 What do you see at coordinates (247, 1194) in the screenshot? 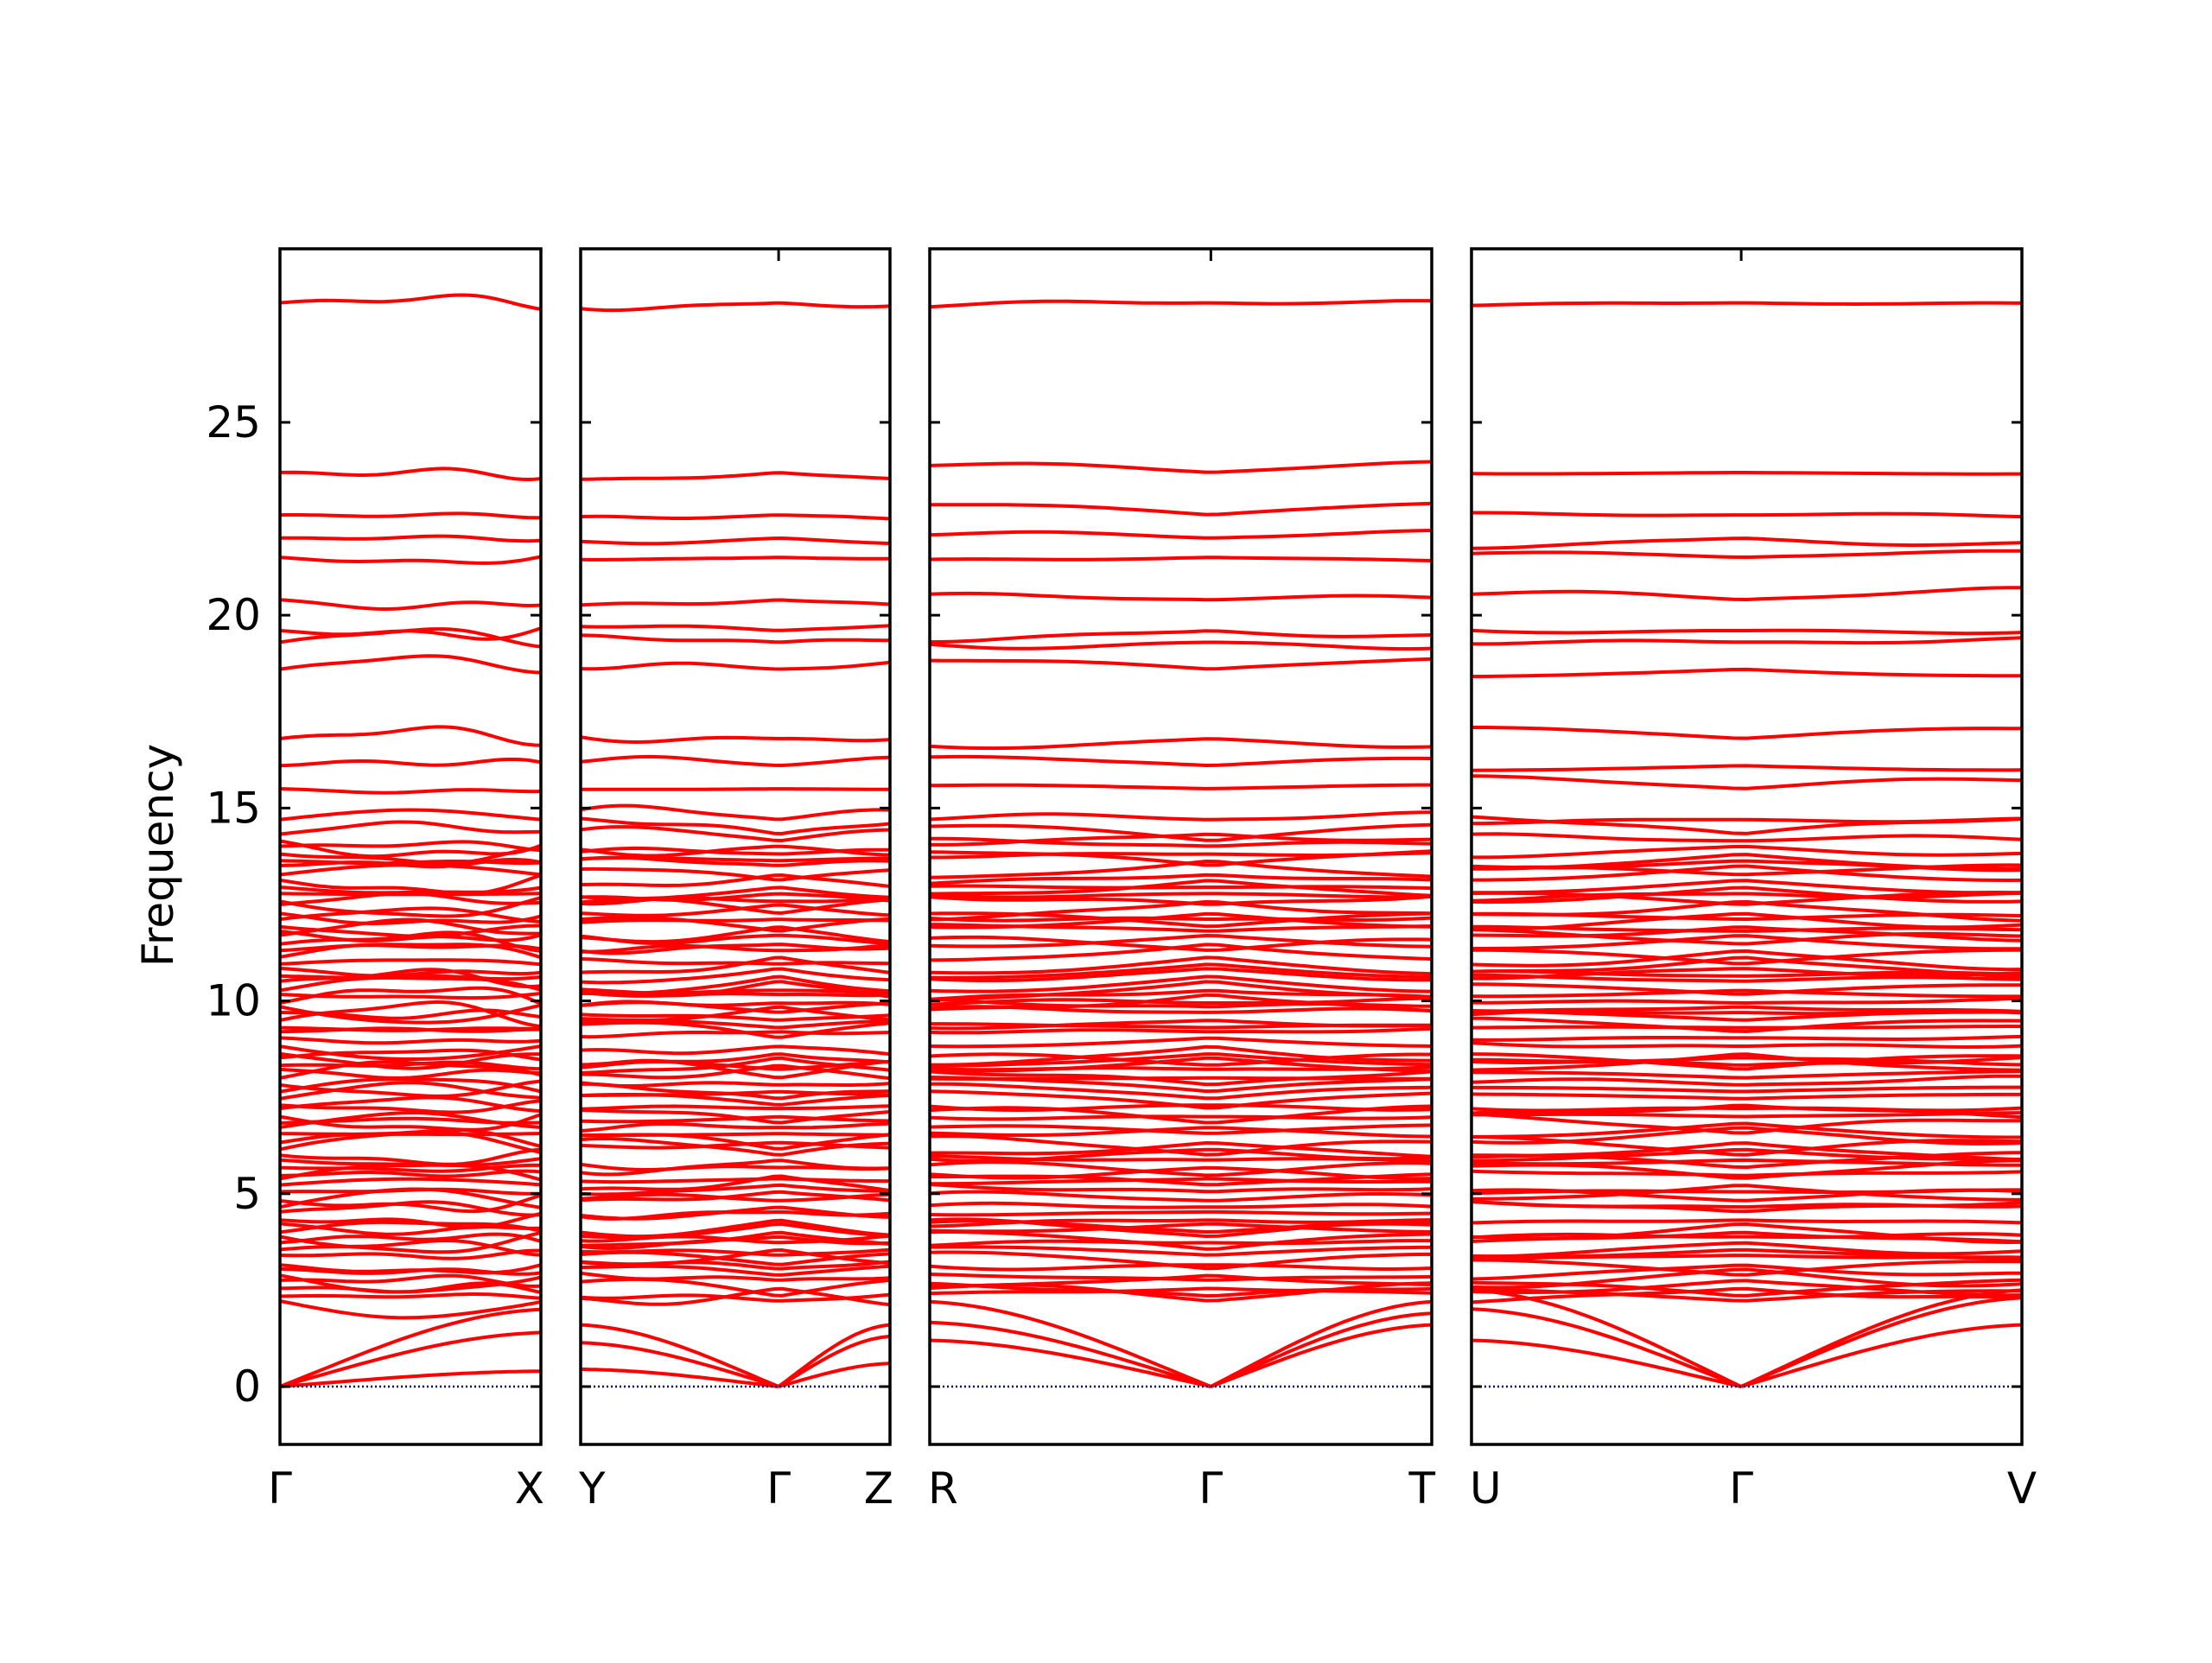
I see `y-tick-label-5: 5` at bounding box center [247, 1194].